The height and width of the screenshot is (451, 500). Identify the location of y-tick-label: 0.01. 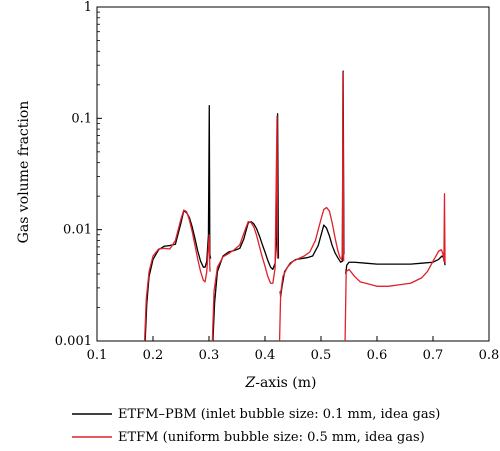
(77, 230).